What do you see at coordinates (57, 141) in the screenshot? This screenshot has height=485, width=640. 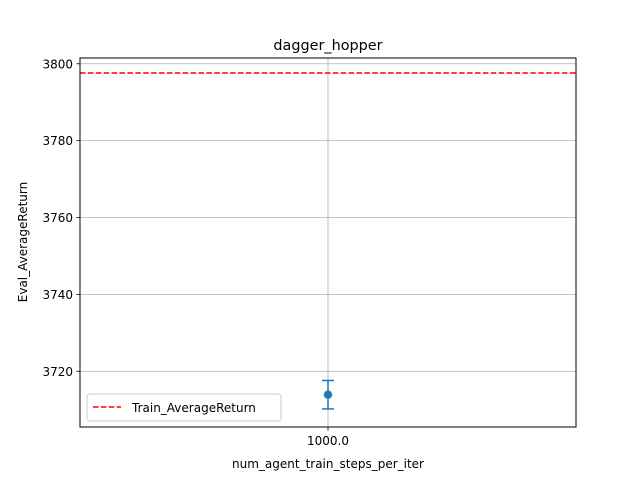 I see `y-tick-label: 3780` at bounding box center [57, 141].